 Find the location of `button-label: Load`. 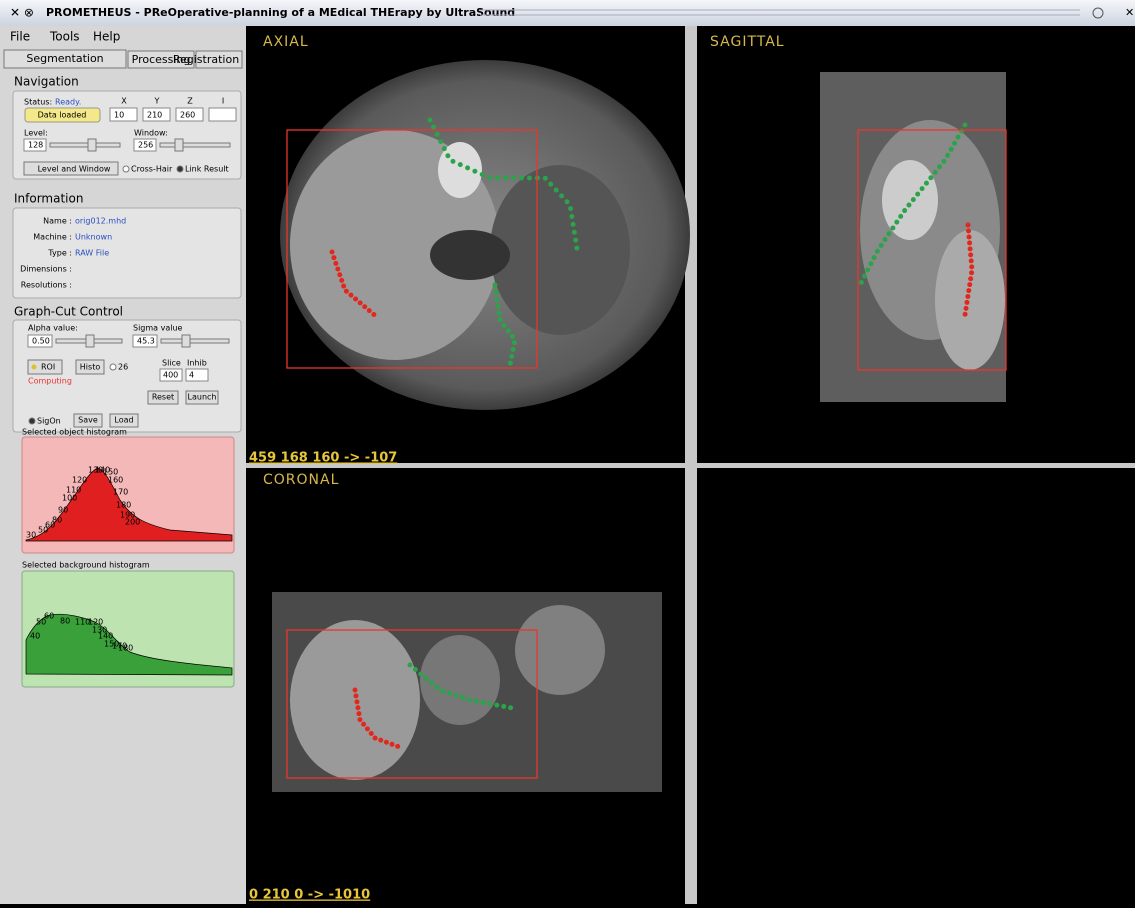

button-label: Load is located at coordinates (123, 420).